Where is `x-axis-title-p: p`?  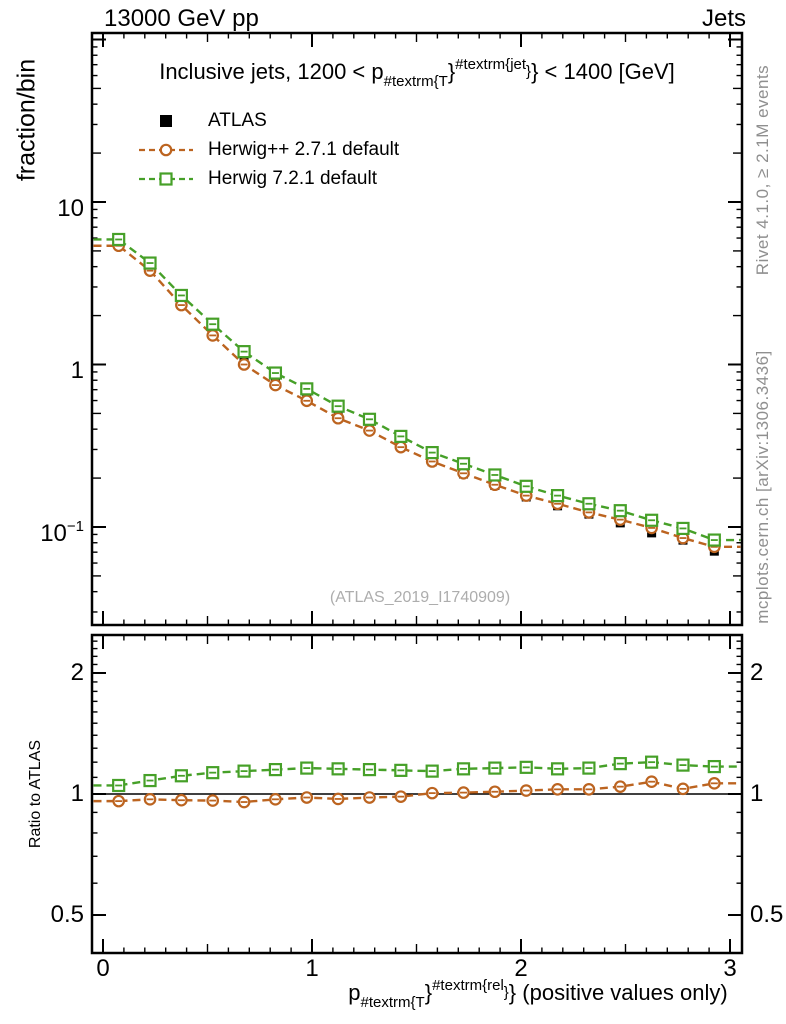
x-axis-title-p: p is located at coordinates (354, 992).